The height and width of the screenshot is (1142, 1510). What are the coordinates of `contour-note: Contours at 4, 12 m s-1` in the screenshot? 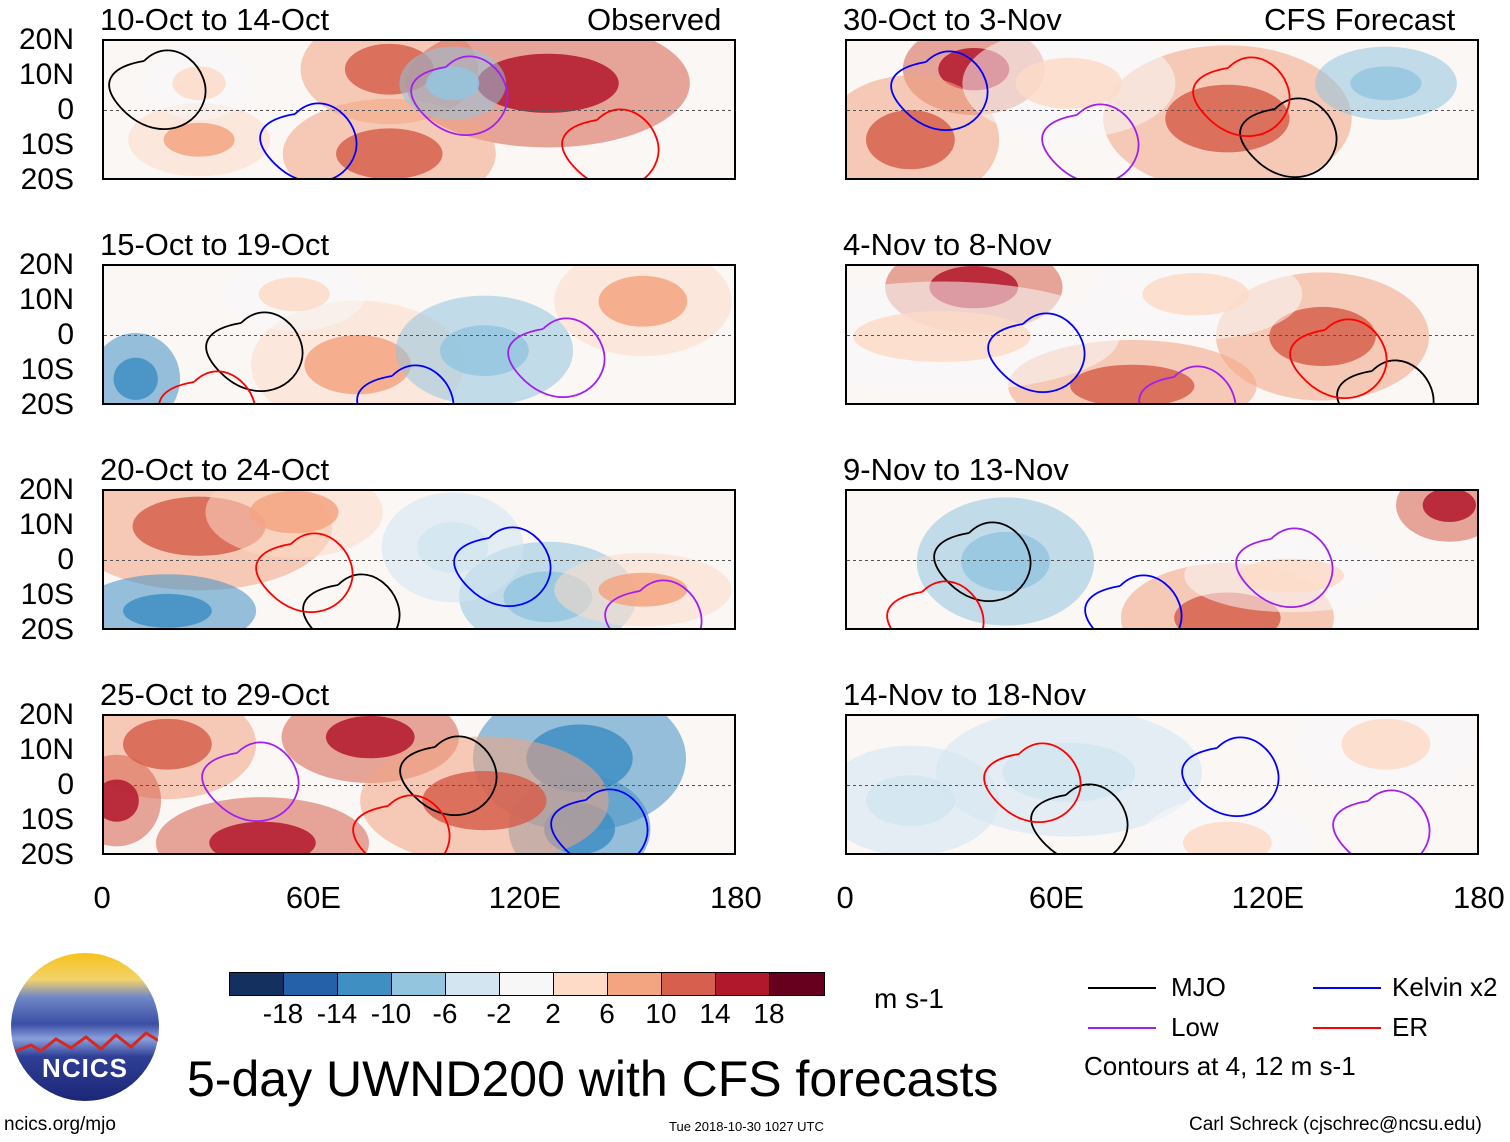 It's located at (1220, 1066).